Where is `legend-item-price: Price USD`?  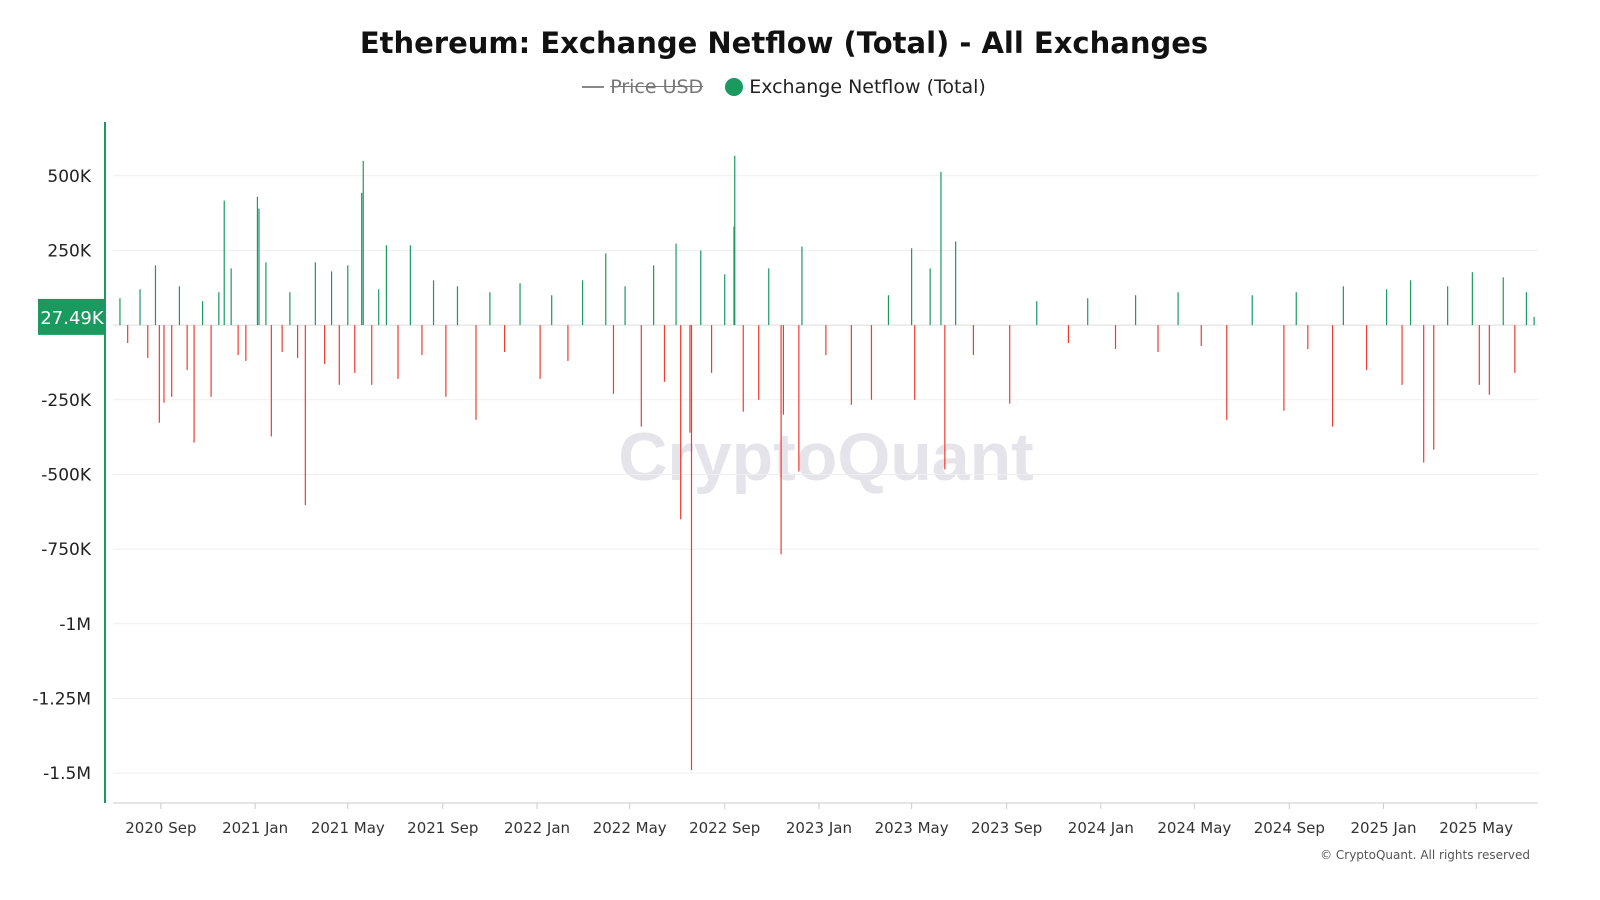
legend-item-price: Price USD is located at coordinates (642, 87).